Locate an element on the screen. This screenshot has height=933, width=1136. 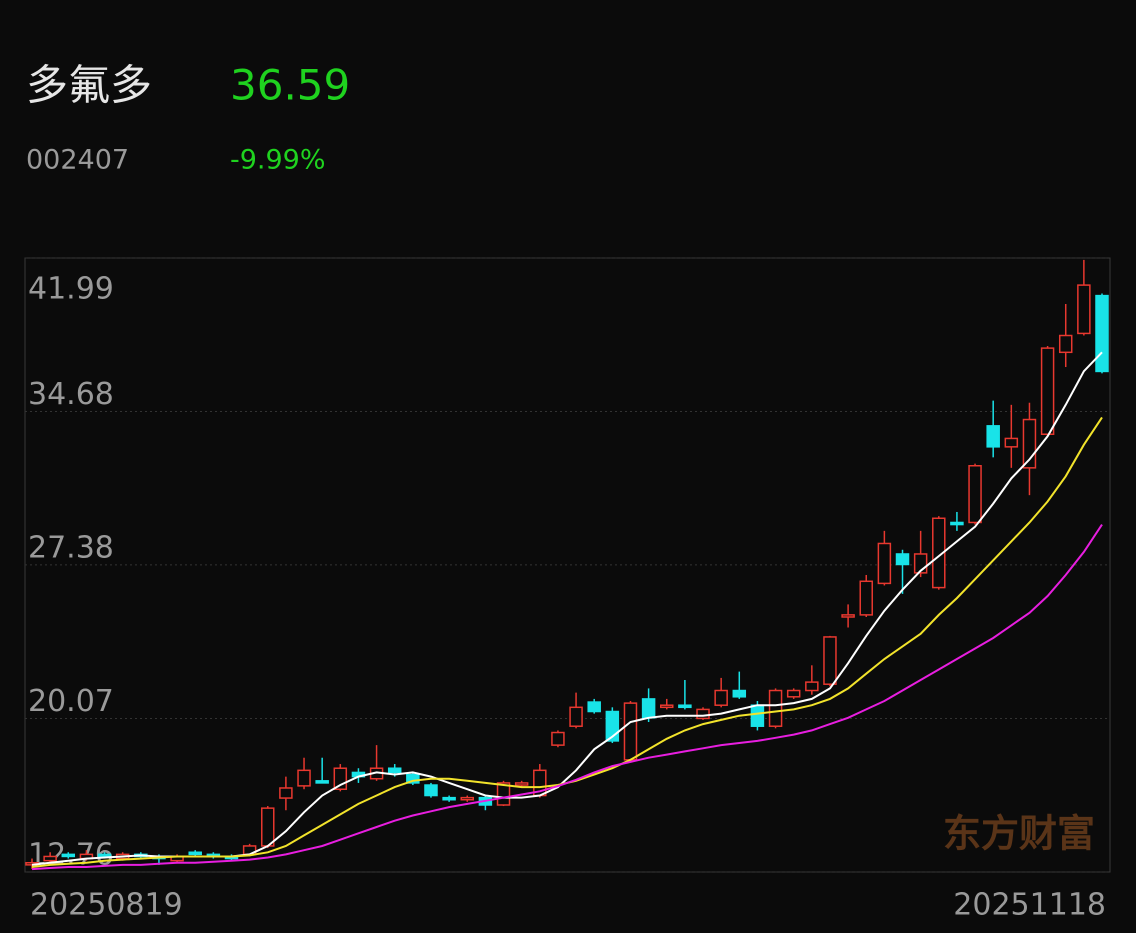
y-tick-label: 41.99 is located at coordinates (71, 289).